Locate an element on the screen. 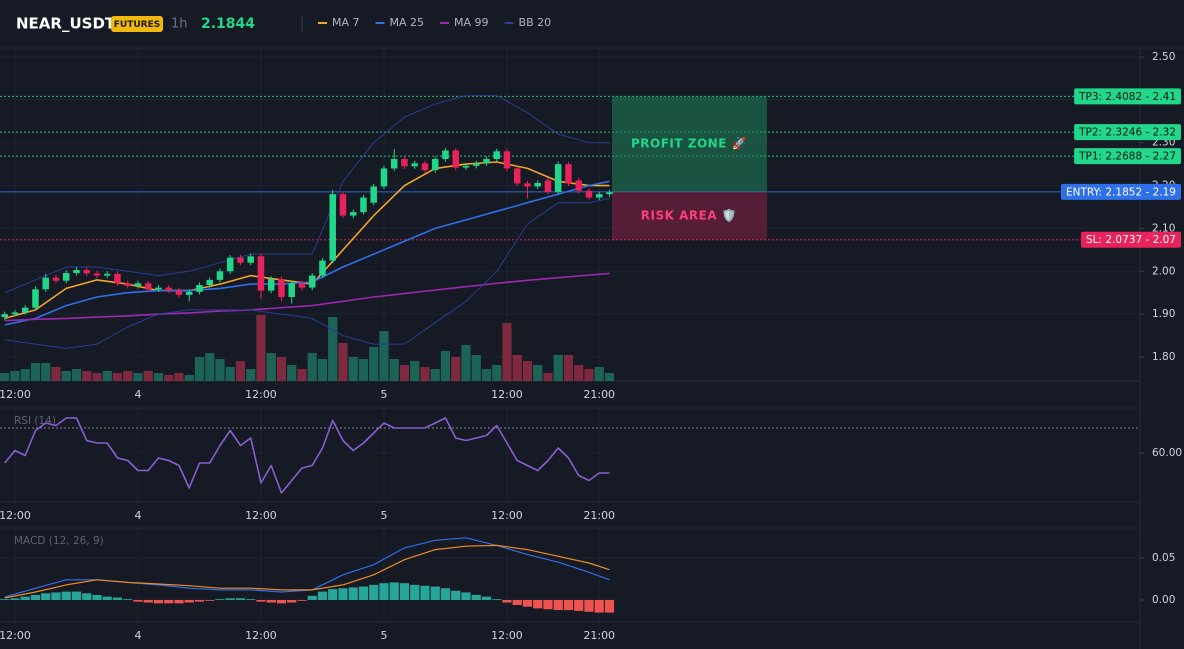  panel is located at coordinates (570, 455).